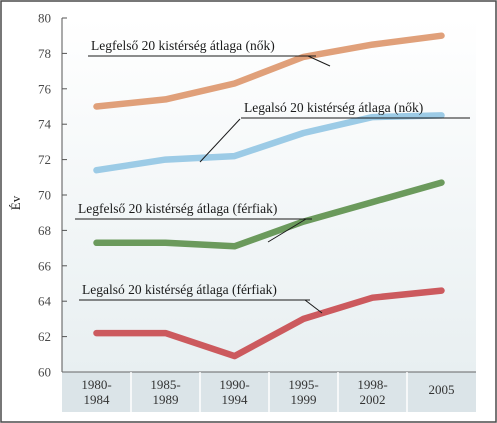 This screenshot has height=423, width=497. What do you see at coordinates (44, 372) in the screenshot?
I see `y-tick-label: 60` at bounding box center [44, 372].